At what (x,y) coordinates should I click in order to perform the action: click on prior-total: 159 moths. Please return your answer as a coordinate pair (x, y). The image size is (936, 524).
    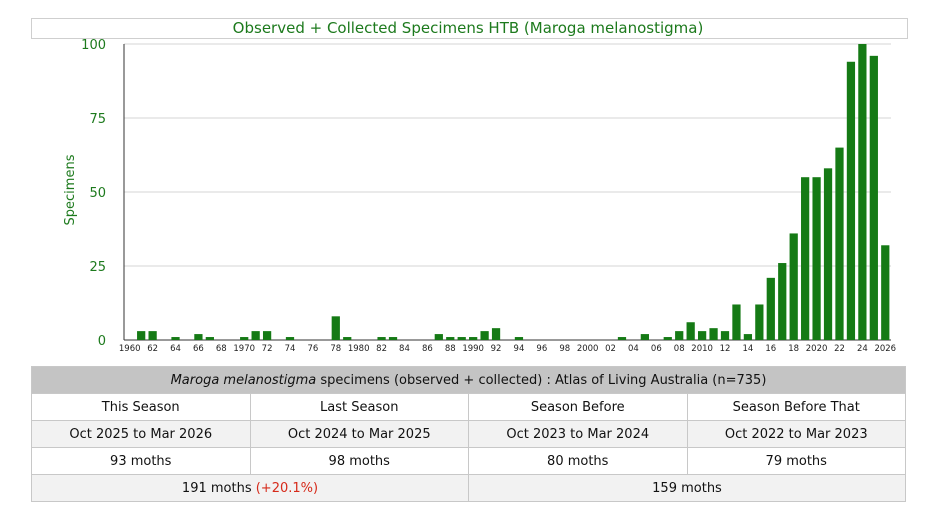
    Looking at the image, I should click on (687, 488).